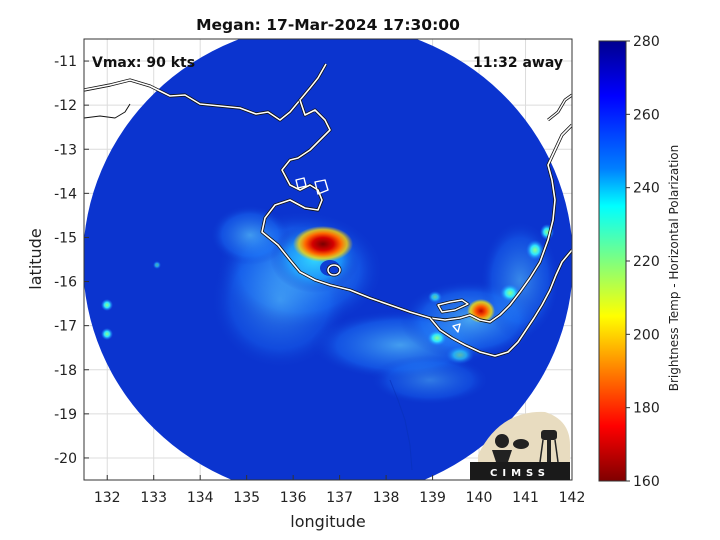 This screenshot has height=540, width=720. I want to click on y-tick-label: -17, so click(65, 327).